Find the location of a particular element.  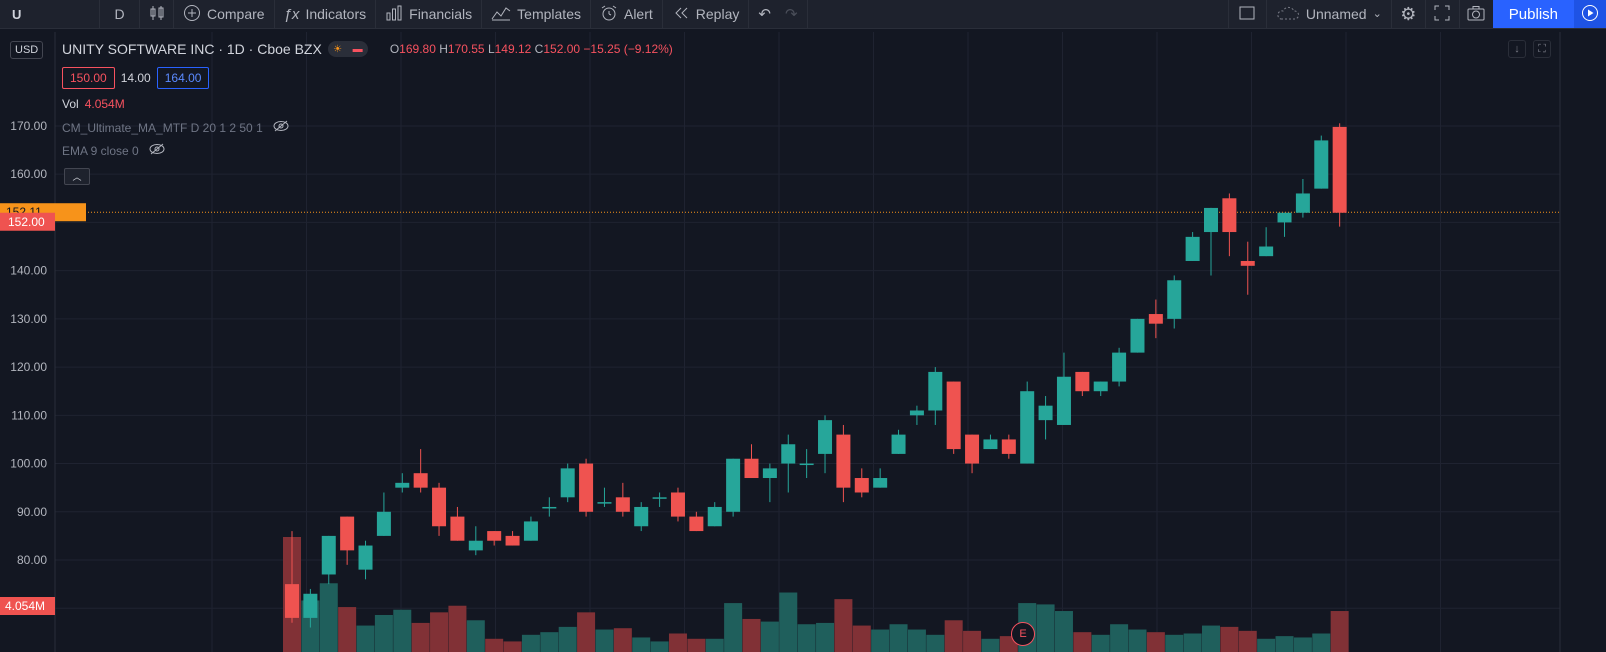

chevron-up-icon: ︿ is located at coordinates (77, 177).